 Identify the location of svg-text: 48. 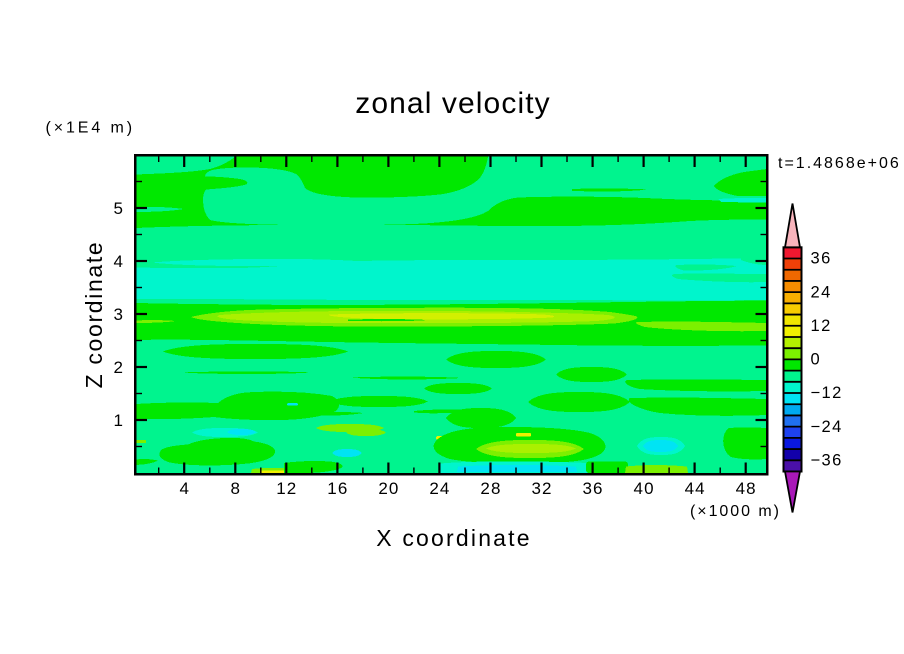
(746, 488).